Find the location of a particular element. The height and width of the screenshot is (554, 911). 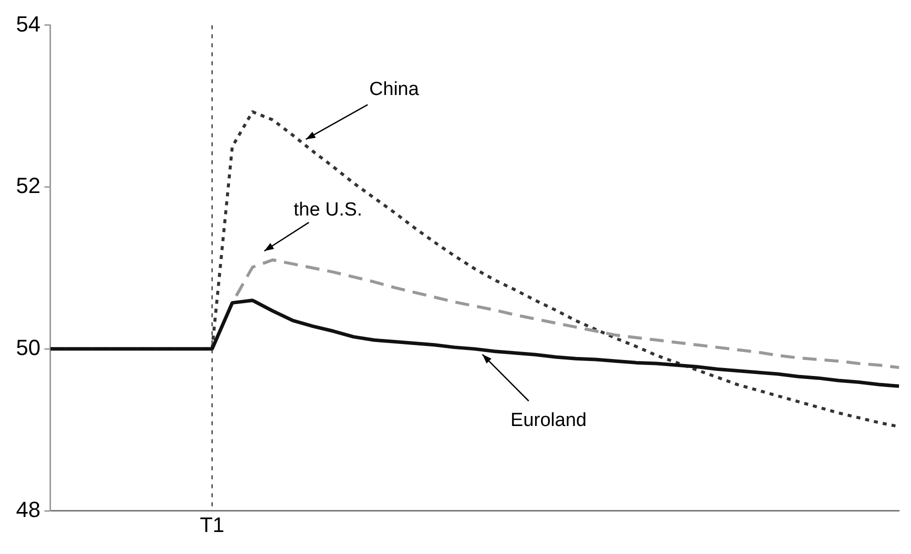

y-tick-label: 52 is located at coordinates (28, 185).